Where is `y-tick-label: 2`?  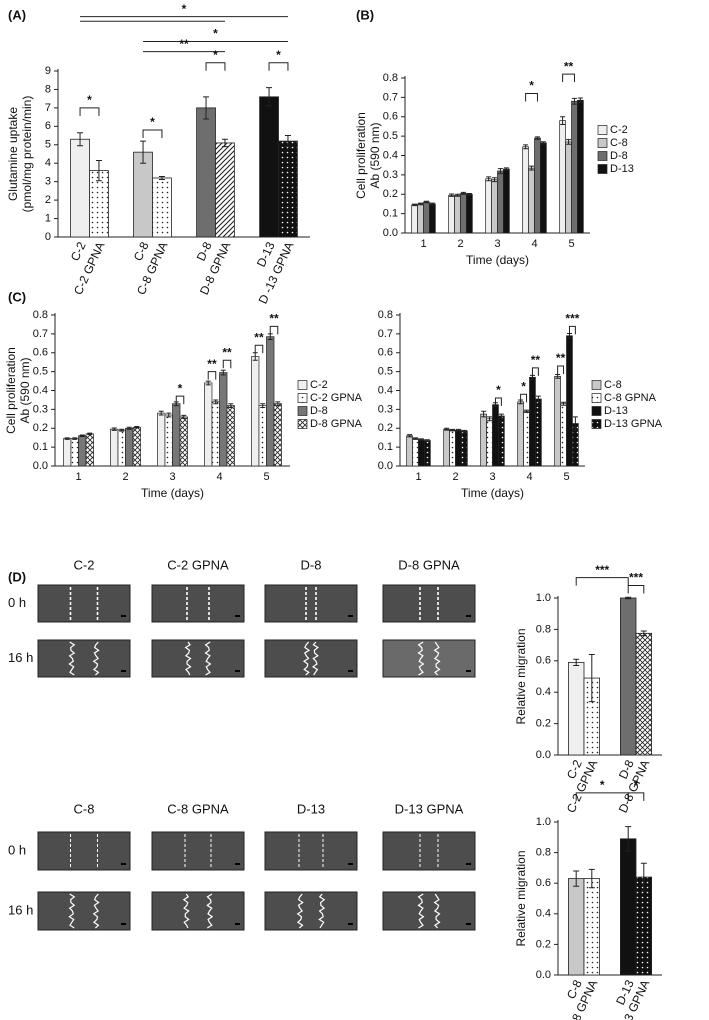 y-tick-label: 2 is located at coordinates (48, 200).